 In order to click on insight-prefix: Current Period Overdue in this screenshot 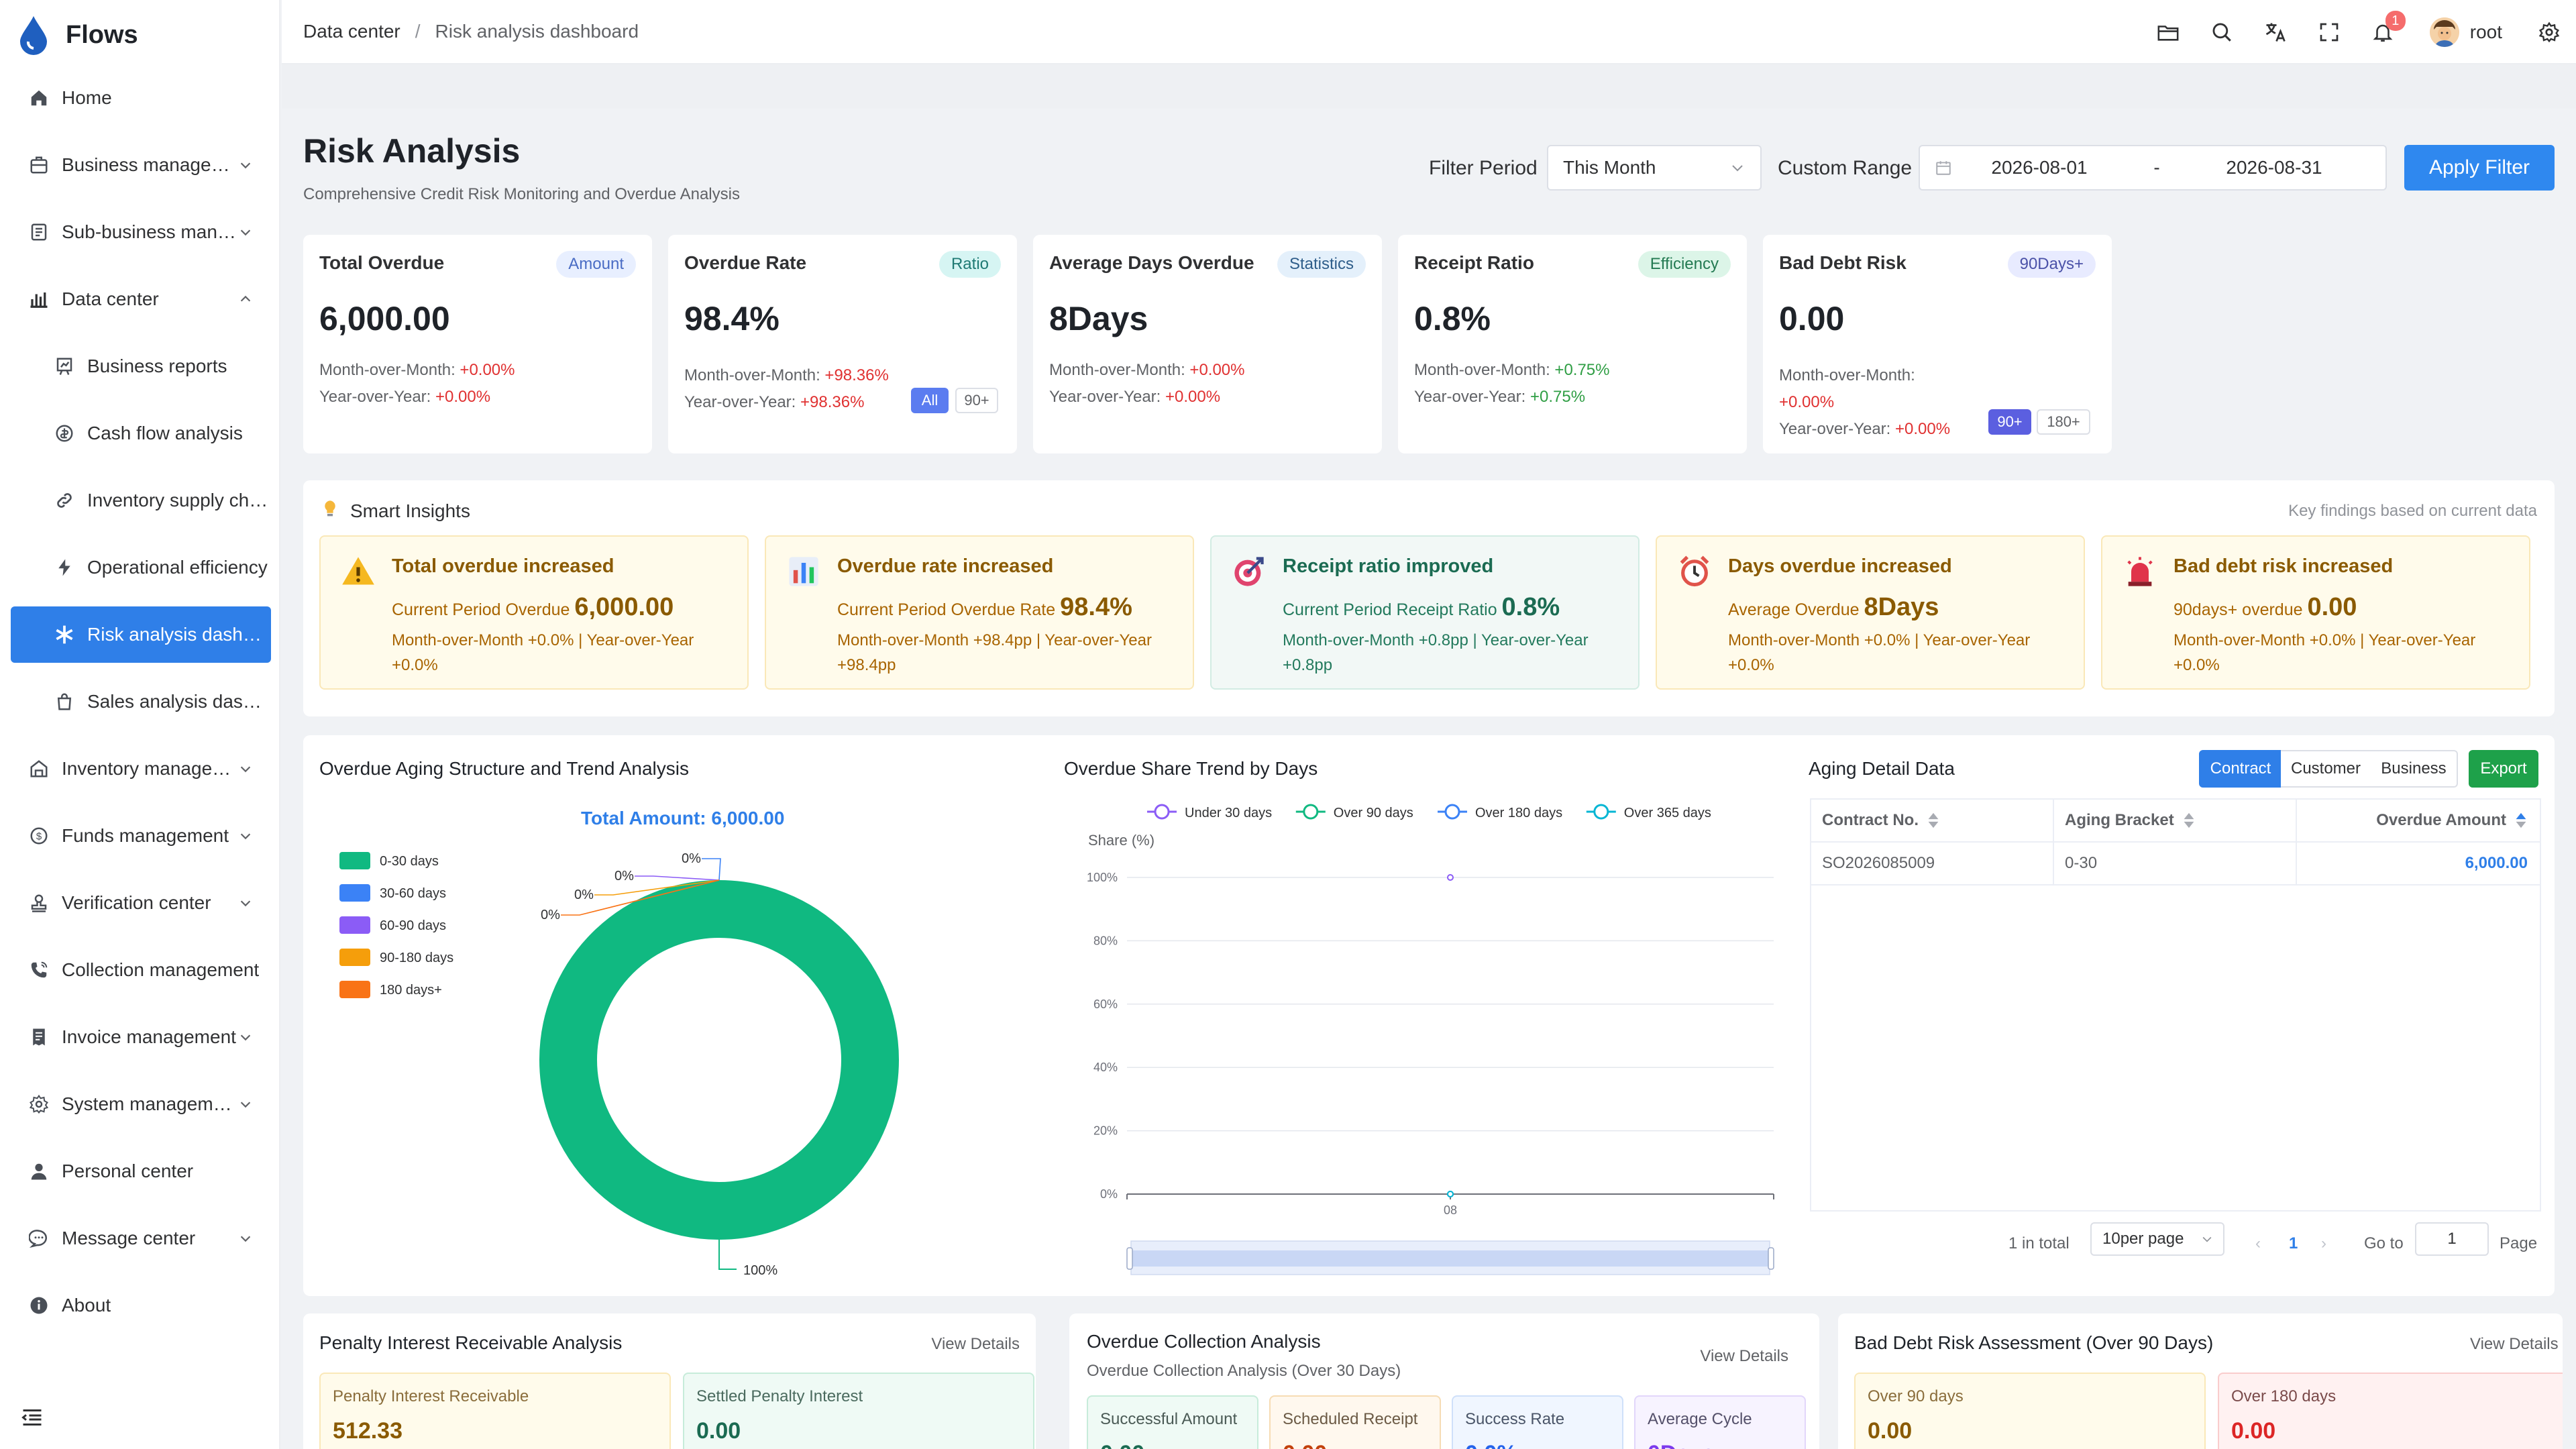, I will do `click(481, 609)`.